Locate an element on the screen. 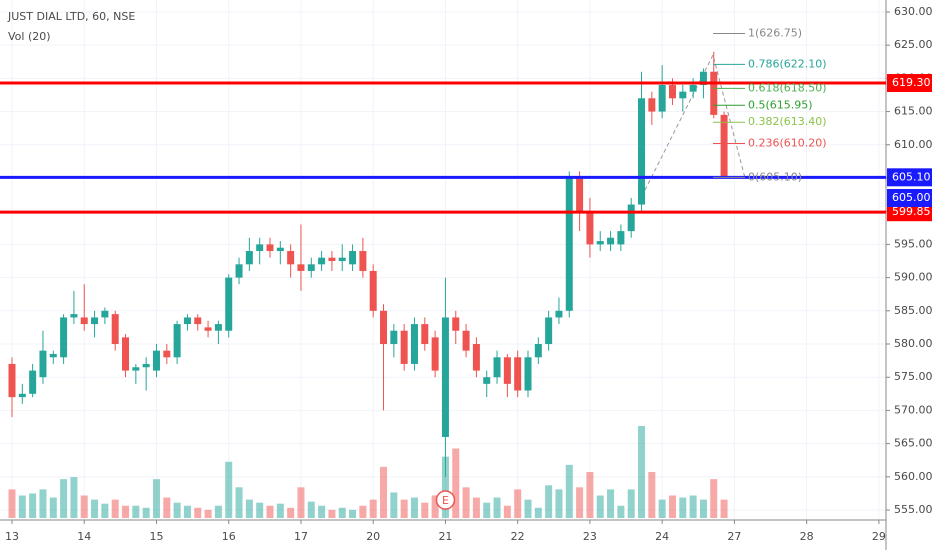 The width and height of the screenshot is (932, 550). fib-label: 0(605.10) is located at coordinates (775, 176).